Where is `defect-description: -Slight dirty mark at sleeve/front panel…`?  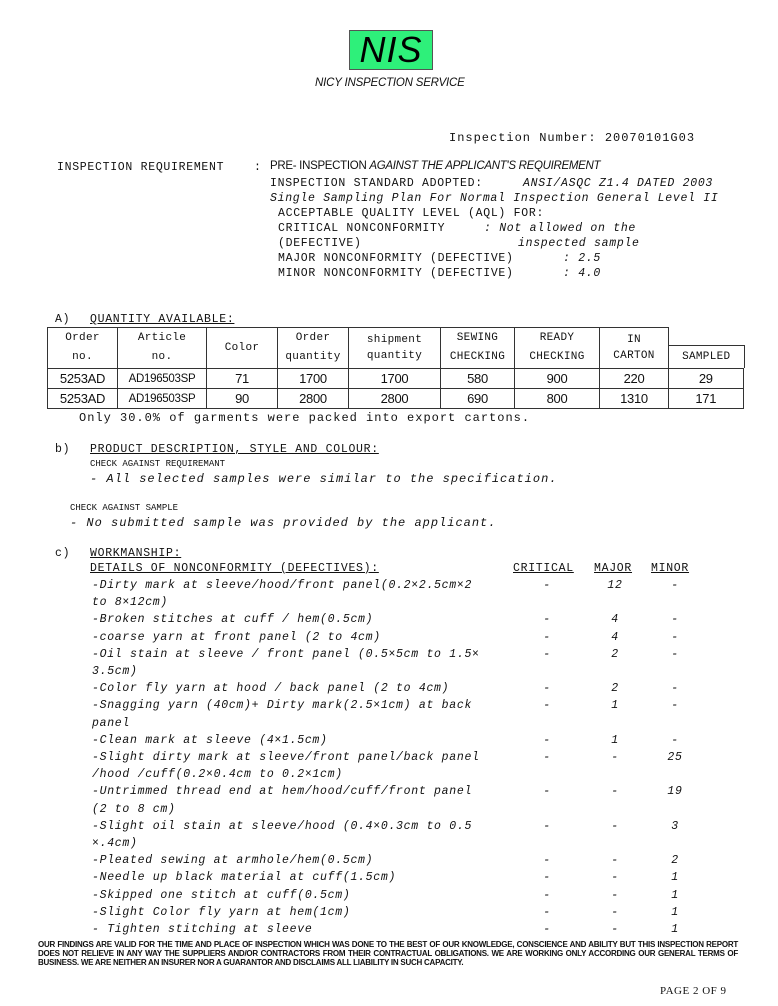 defect-description: -Slight dirty mark at sleeve/front panel… is located at coordinates (286, 757).